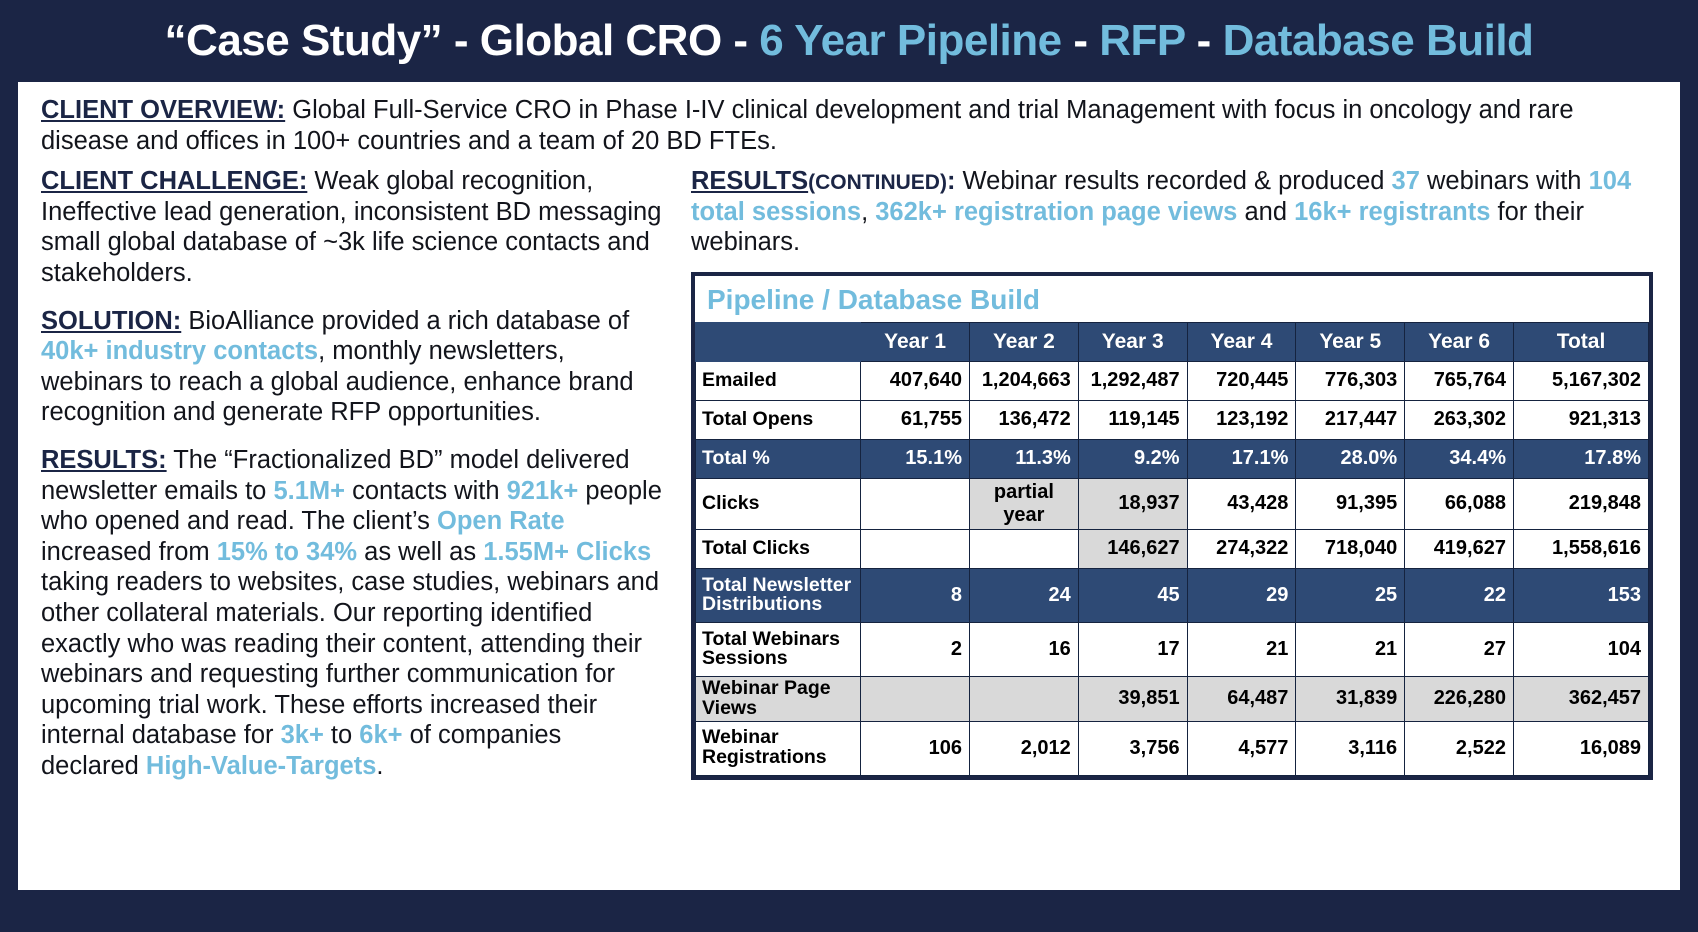 The width and height of the screenshot is (1698, 932). I want to click on table-cell: 104, so click(1581, 649).